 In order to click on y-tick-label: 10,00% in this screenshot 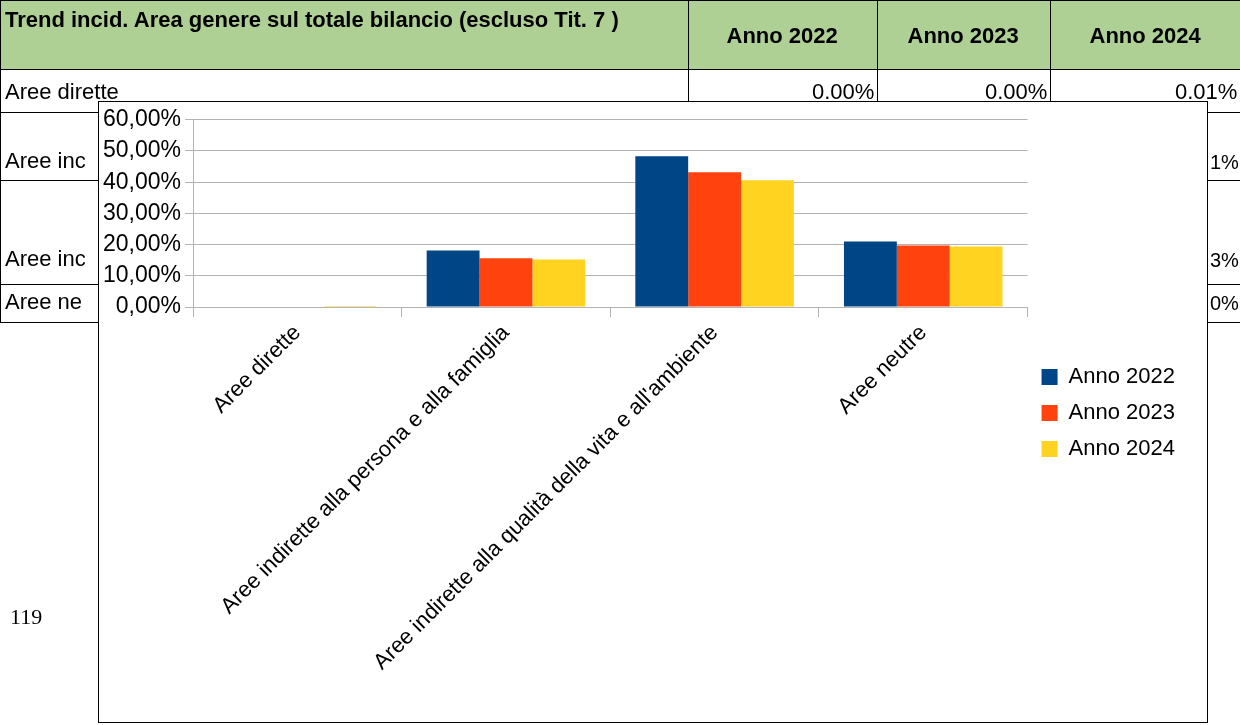, I will do `click(142, 274)`.